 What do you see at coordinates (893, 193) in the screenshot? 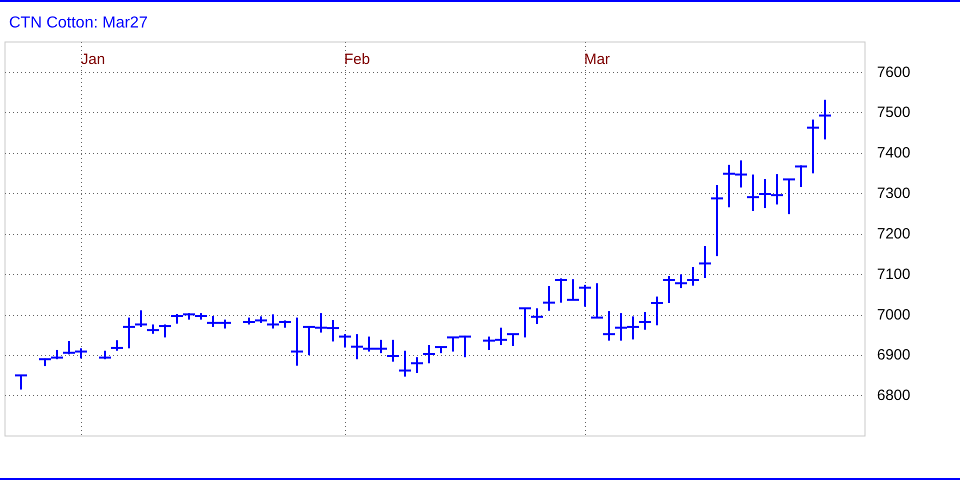
I see `y-tick-label: 7300` at bounding box center [893, 193].